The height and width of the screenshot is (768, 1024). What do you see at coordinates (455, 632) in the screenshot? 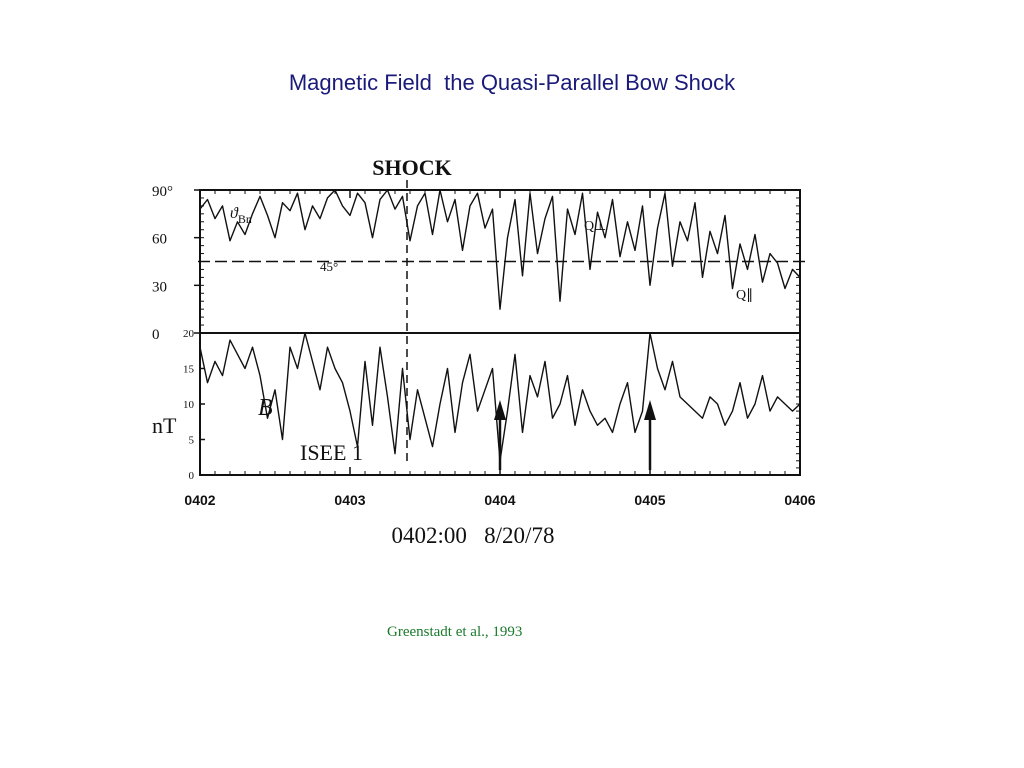
I see `citation: Greenstadt et al., 1993` at bounding box center [455, 632].